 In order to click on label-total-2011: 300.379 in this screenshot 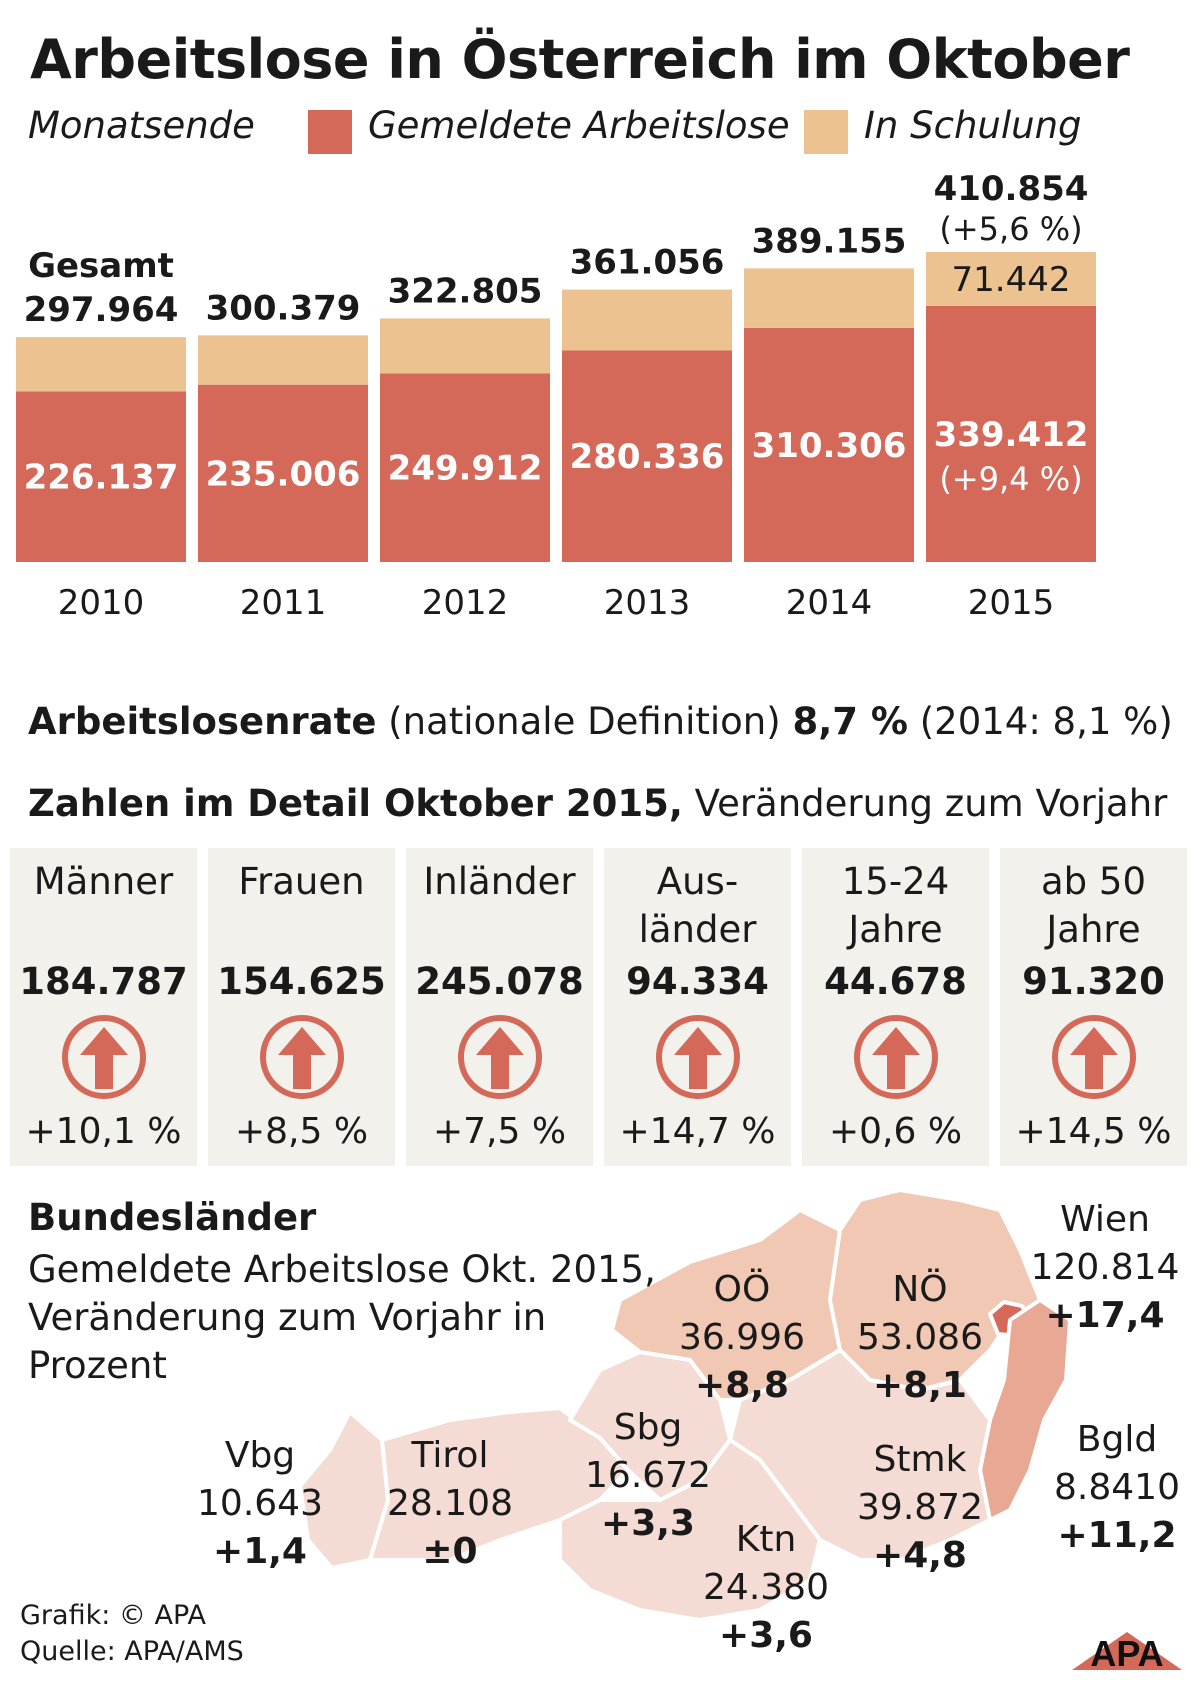, I will do `click(283, 308)`.